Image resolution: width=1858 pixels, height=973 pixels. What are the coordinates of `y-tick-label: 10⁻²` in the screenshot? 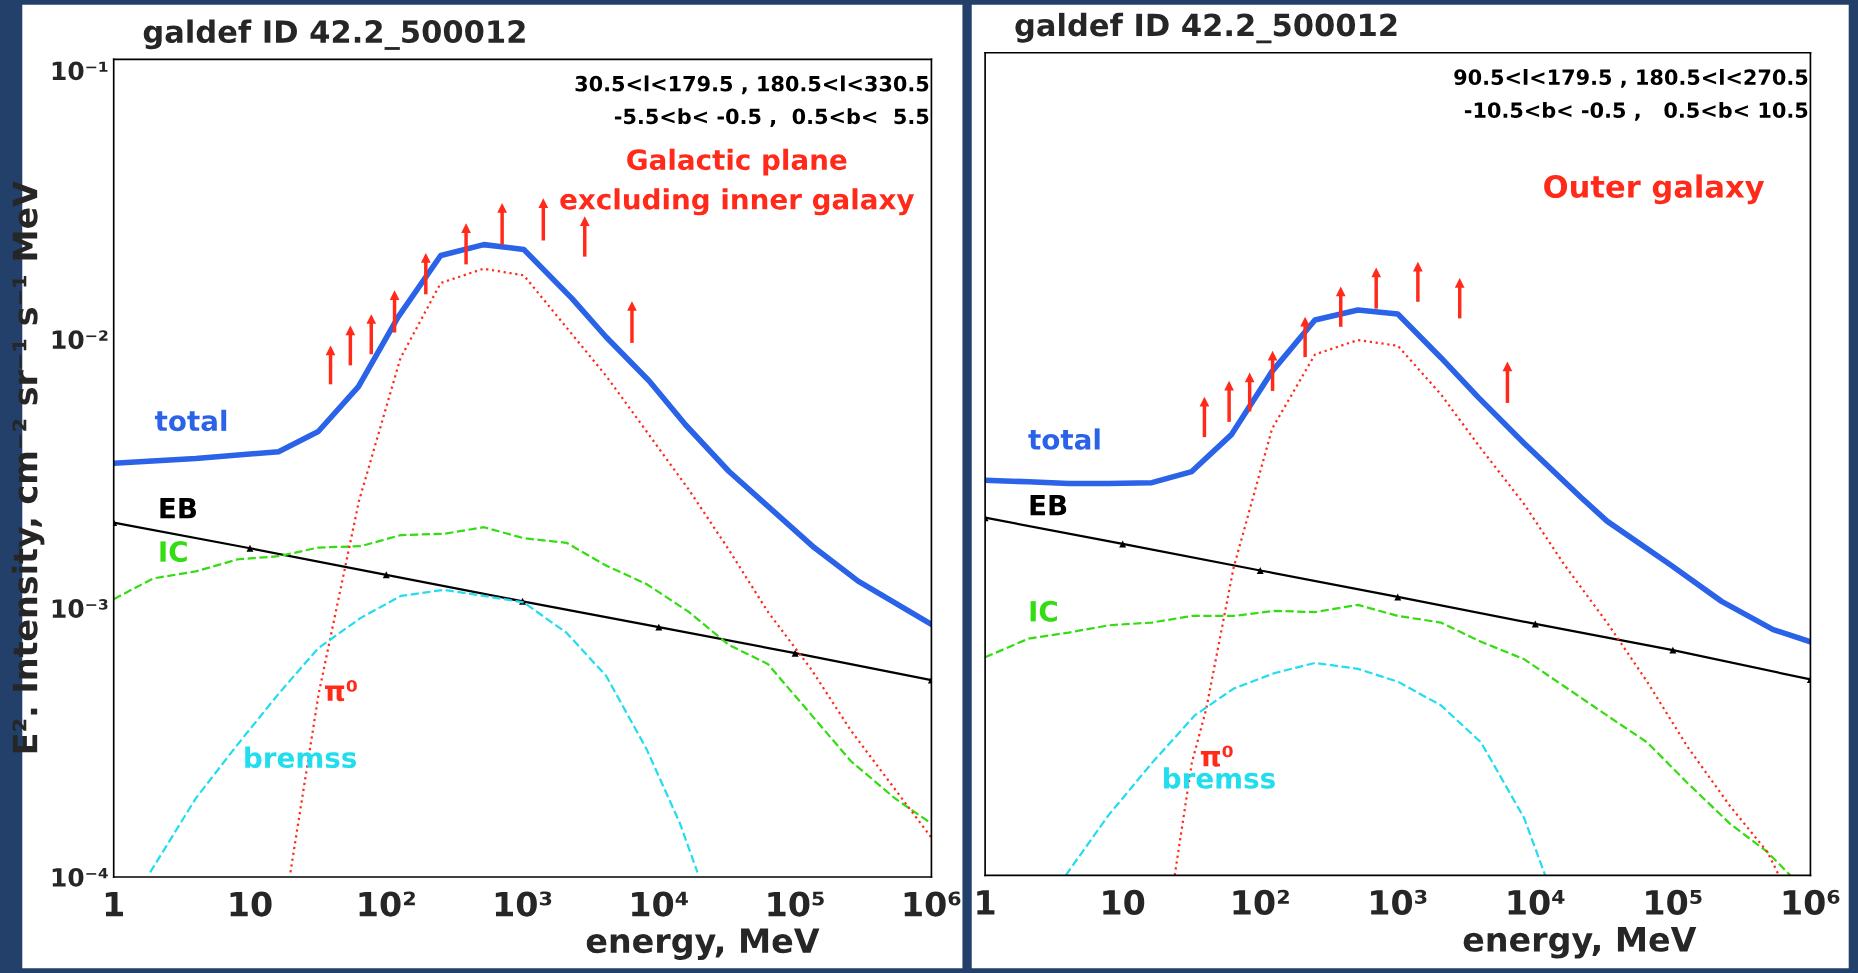 It's located at (80, 340).